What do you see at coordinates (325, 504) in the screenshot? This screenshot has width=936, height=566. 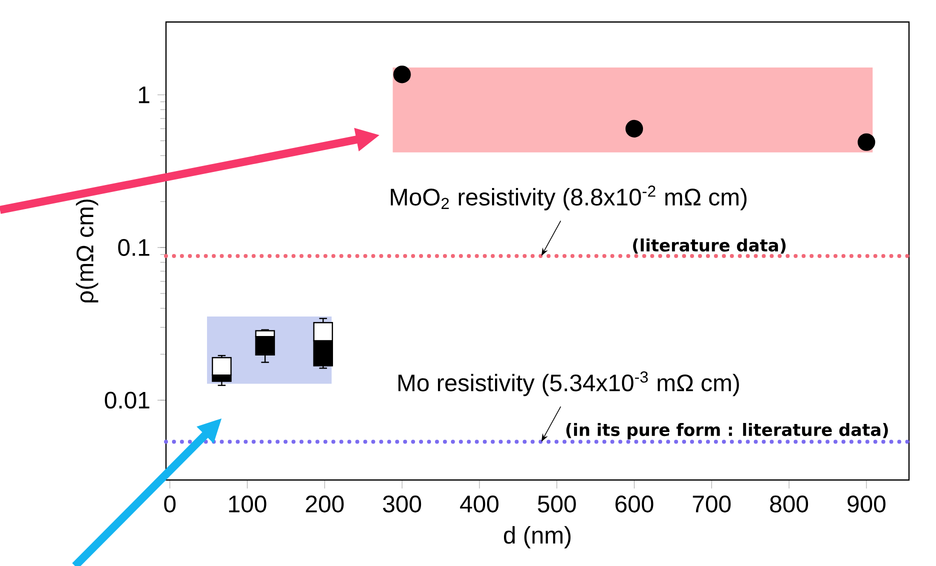 I see `x-tick-label: 200` at bounding box center [325, 504].